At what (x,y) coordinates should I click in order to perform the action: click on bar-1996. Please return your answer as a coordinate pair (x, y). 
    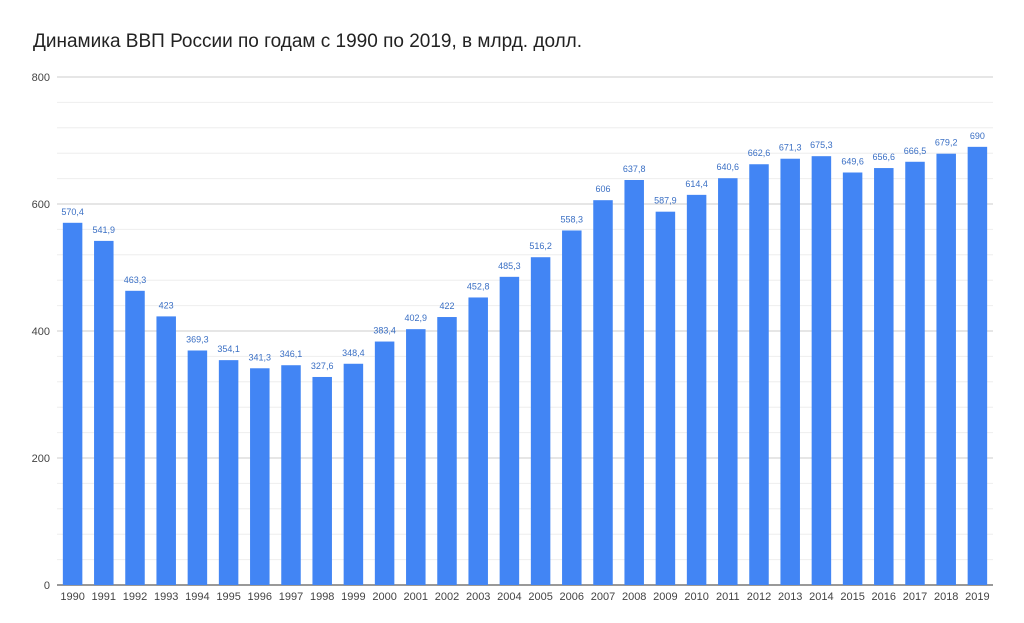
    Looking at the image, I should click on (260, 476).